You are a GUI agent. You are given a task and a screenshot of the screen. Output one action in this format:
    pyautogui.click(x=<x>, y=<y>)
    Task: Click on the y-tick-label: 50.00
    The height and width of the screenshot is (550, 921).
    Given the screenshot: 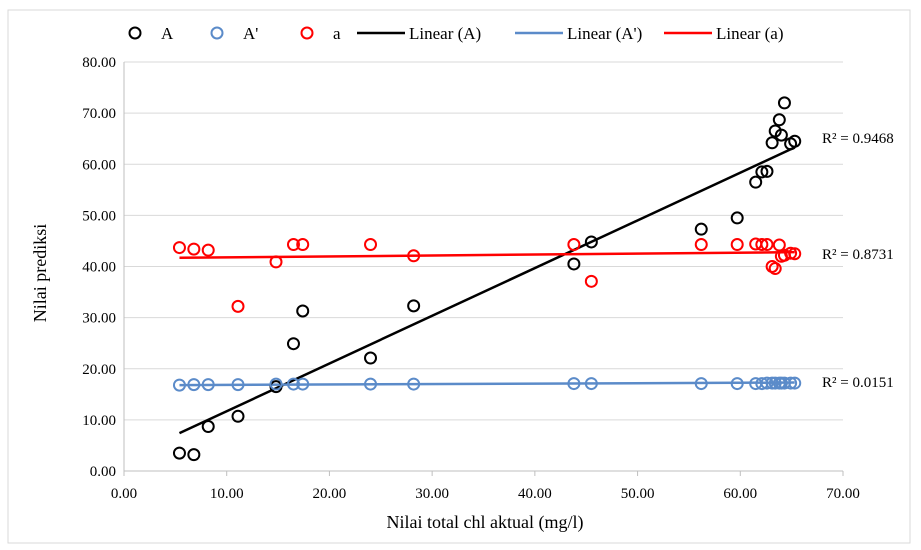 What is the action you would take?
    pyautogui.click(x=99, y=216)
    